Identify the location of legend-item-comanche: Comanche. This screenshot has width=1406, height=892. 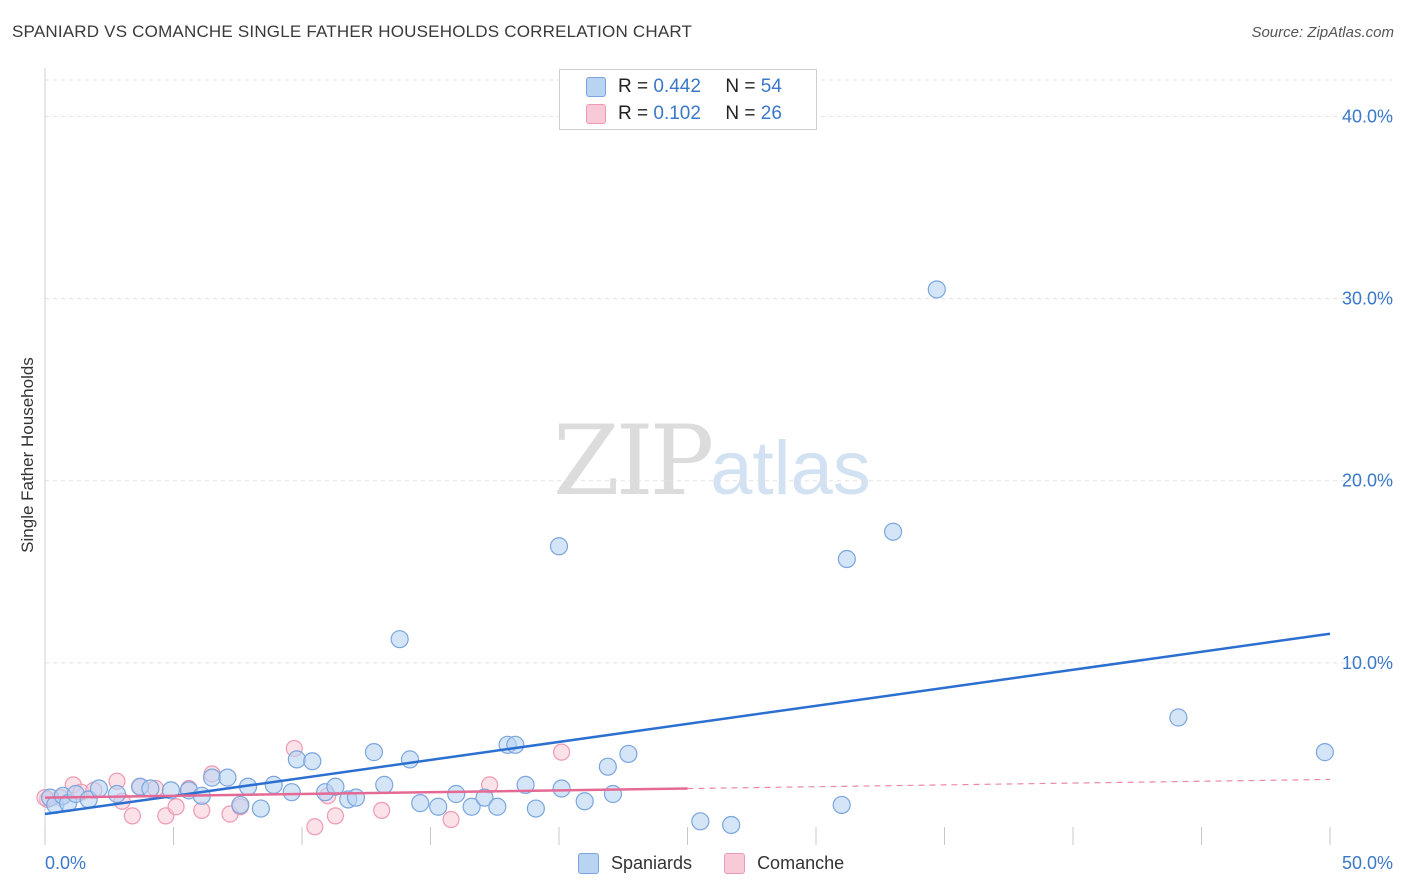
(784, 863).